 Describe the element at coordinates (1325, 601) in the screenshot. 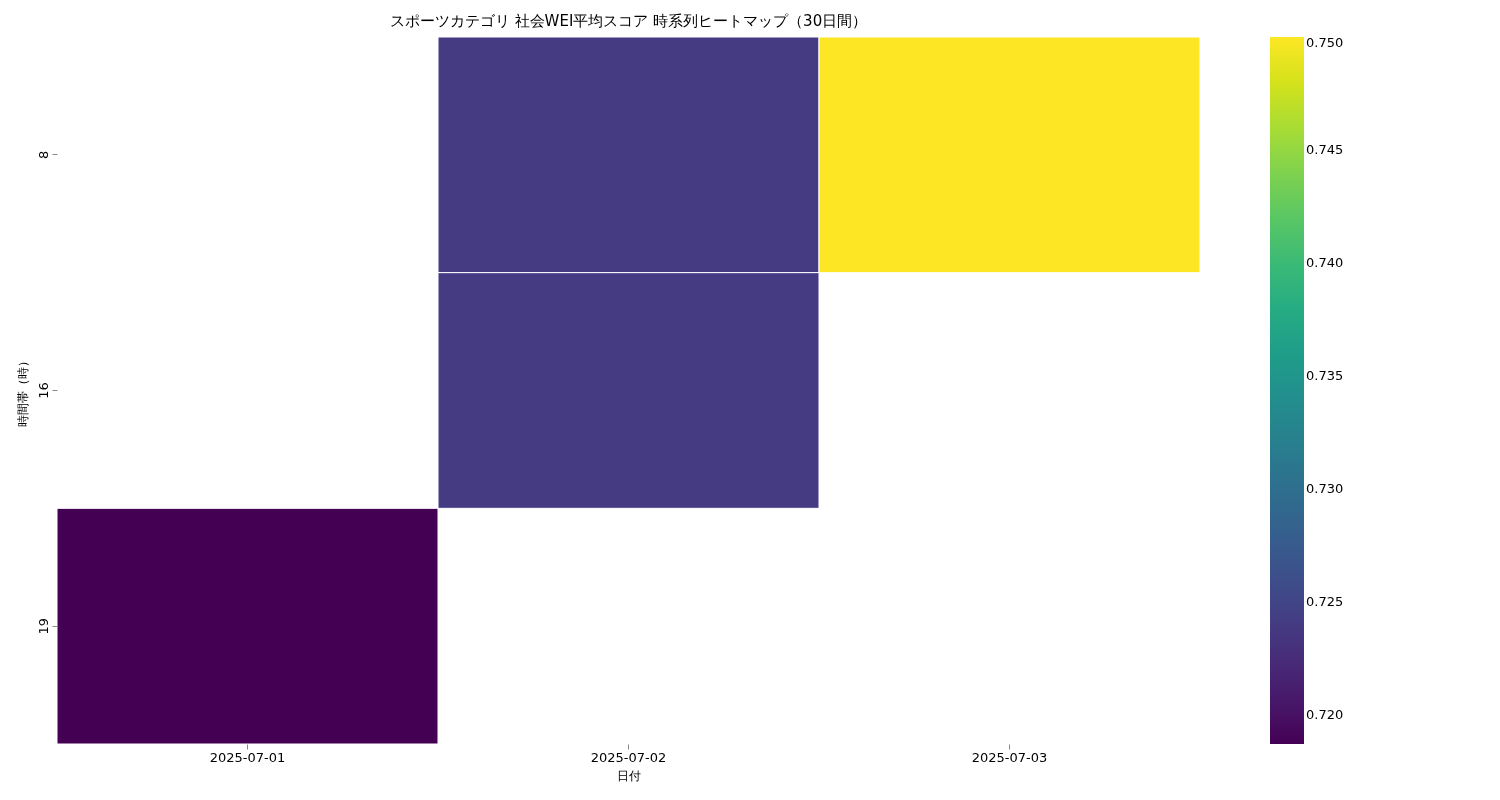

I see `color-bar-label: 0.725` at that location.